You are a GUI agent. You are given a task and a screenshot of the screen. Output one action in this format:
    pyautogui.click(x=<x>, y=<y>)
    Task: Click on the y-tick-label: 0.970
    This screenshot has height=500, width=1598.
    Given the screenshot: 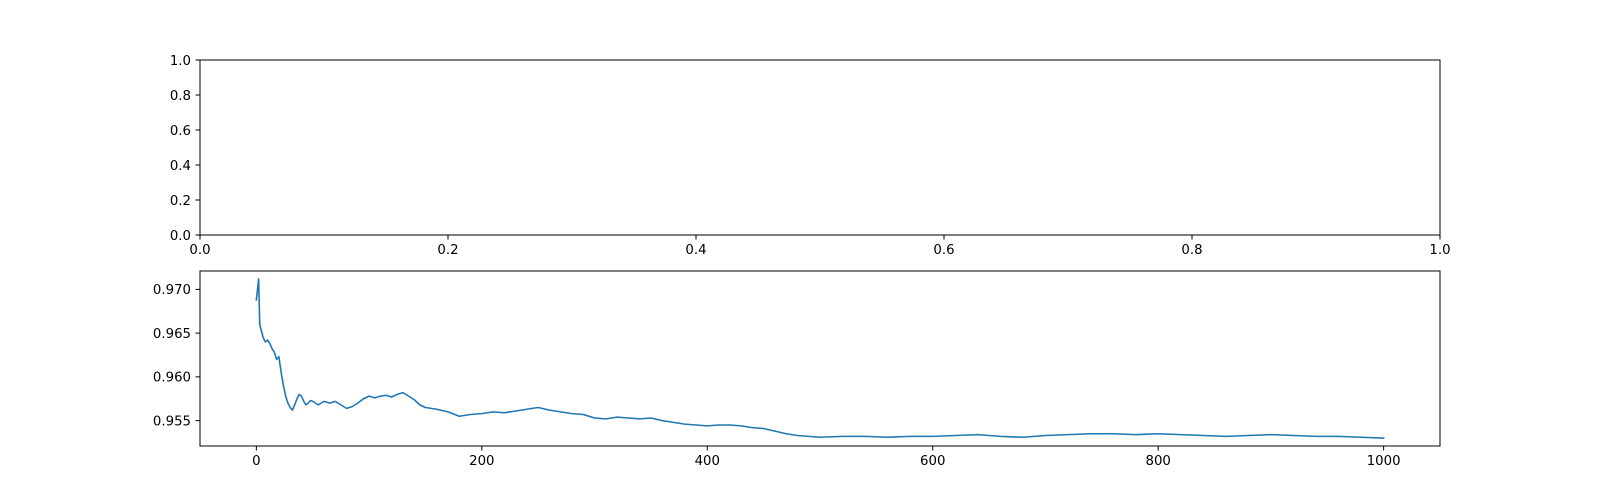 What is the action you would take?
    pyautogui.click(x=172, y=290)
    